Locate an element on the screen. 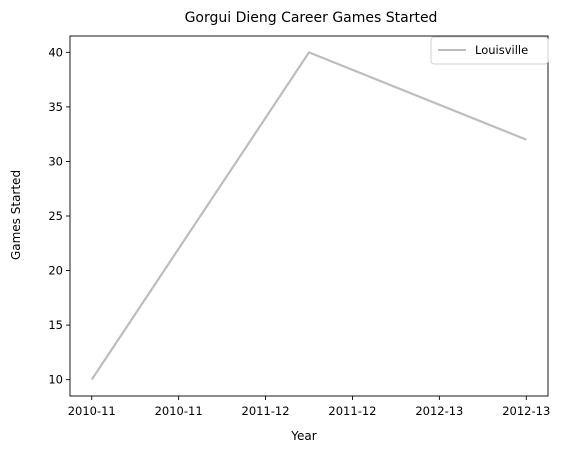 The image size is (569, 453). y-axis: 10 15 20 25 30 35 40 is located at coordinates (59, 216).